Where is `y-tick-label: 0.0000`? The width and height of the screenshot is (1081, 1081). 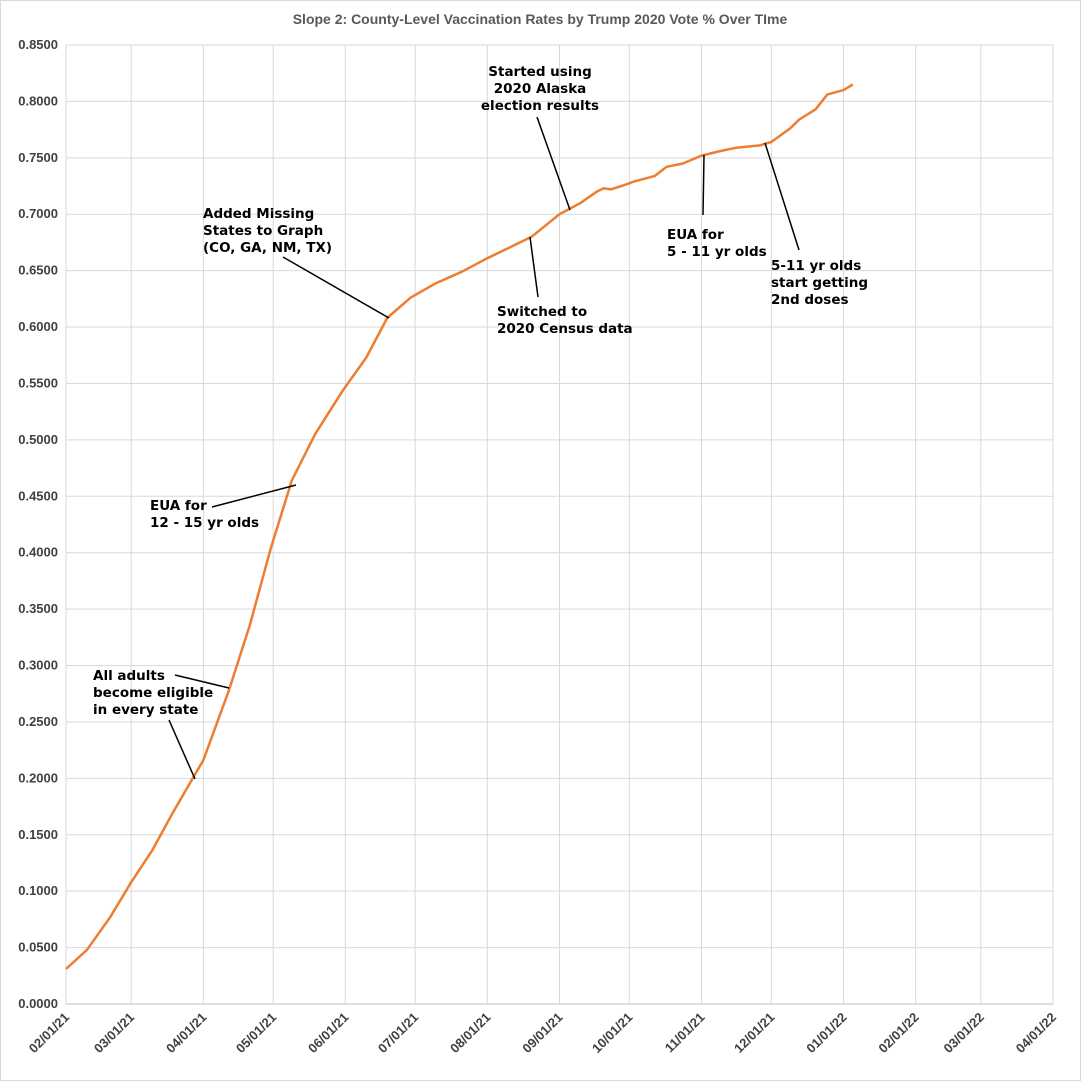 y-tick-label: 0.0000 is located at coordinates (38, 1003).